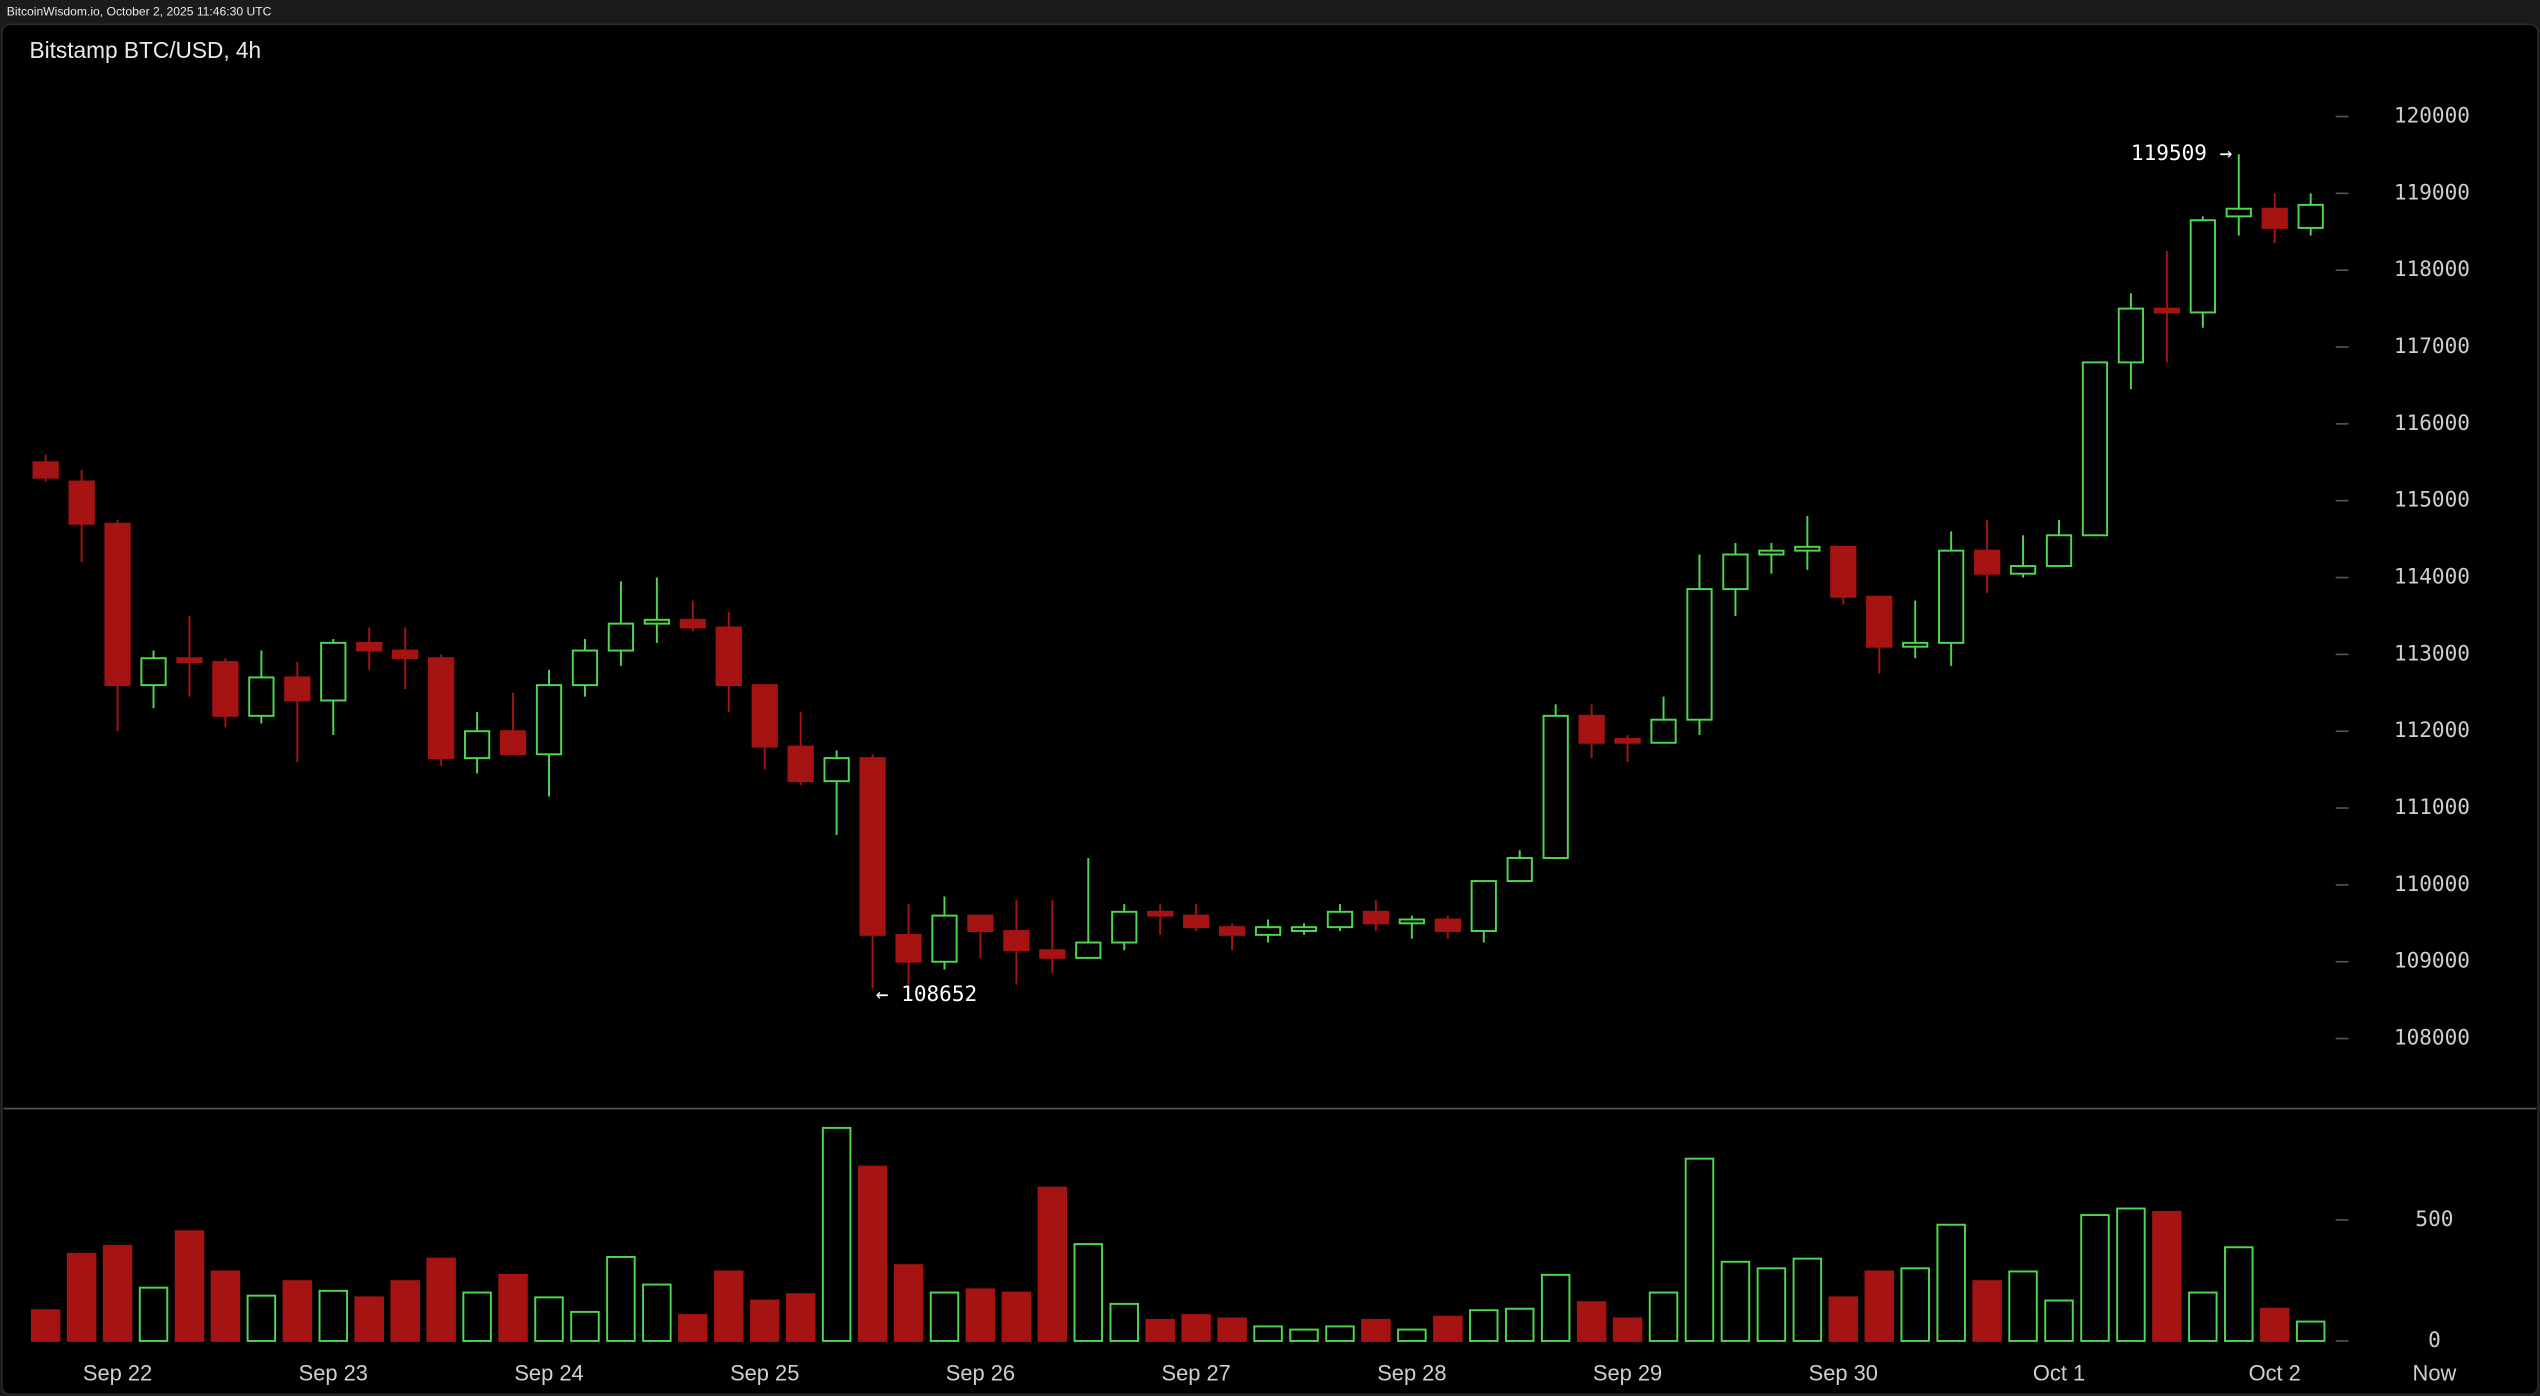 The height and width of the screenshot is (1396, 2540). I want to click on chart-title: Bitstamp BTC/USD, 4h, so click(145, 50).